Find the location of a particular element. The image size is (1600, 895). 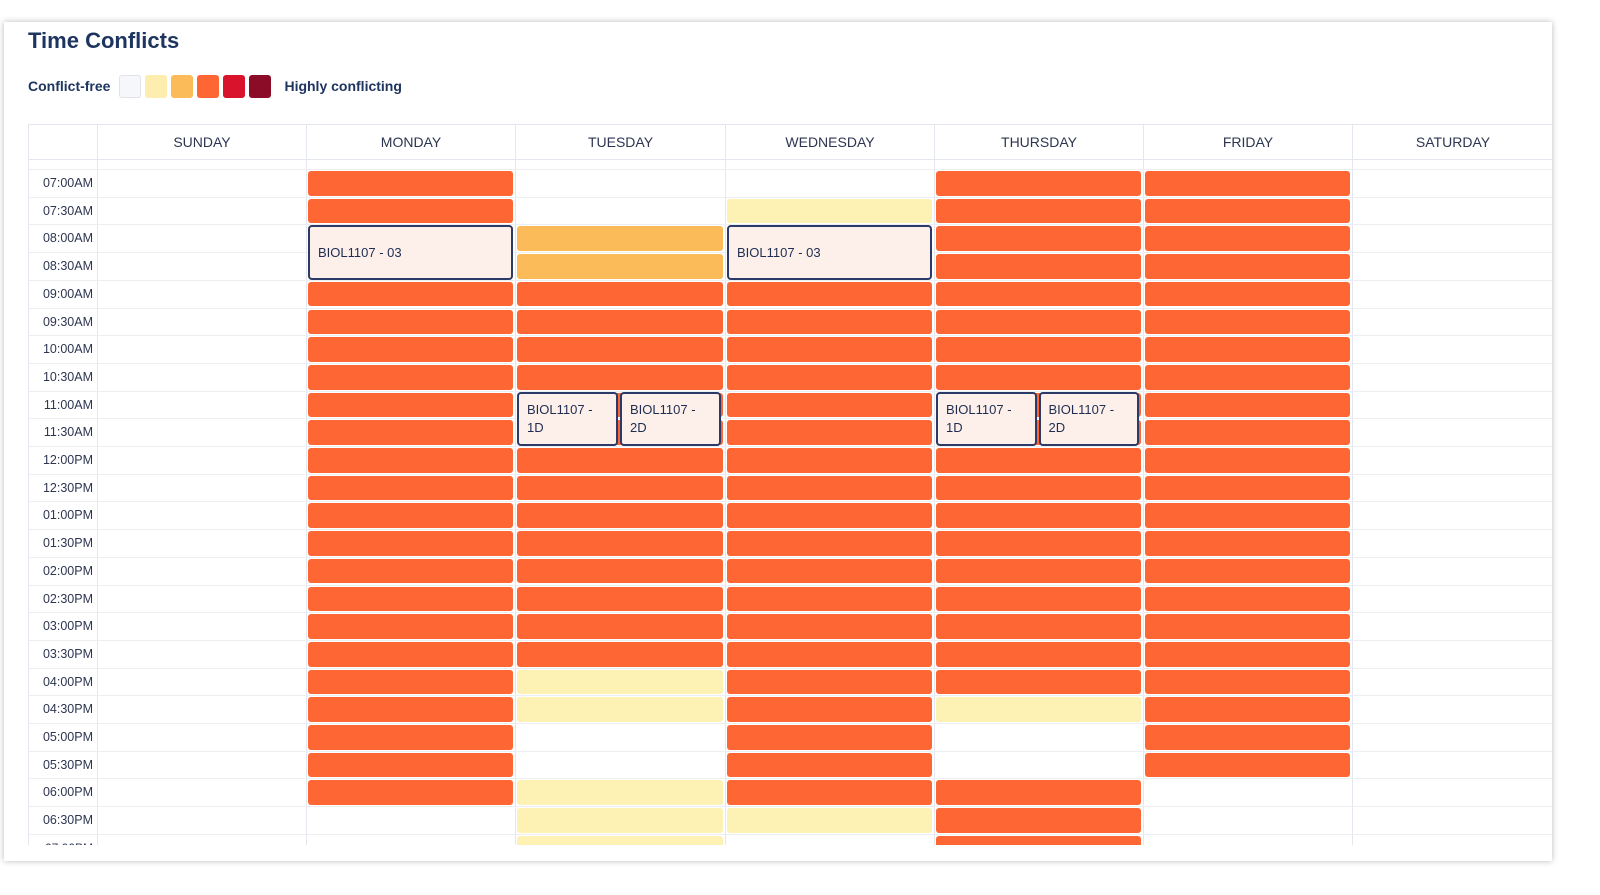

time-column-header is located at coordinates (63, 142).